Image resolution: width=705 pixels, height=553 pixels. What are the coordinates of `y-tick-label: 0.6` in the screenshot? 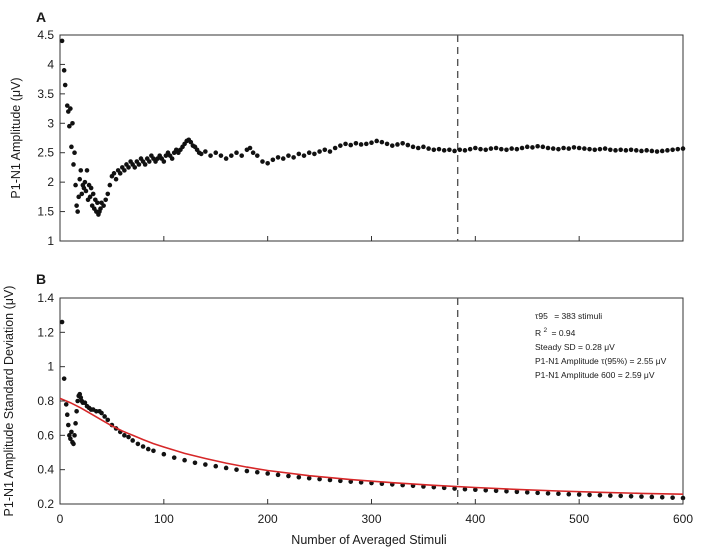 It's located at (45, 435).